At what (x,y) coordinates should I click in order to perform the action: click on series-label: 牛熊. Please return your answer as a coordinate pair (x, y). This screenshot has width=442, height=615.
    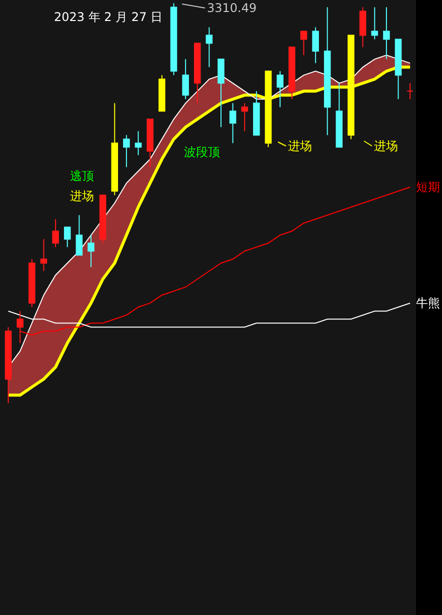
    Looking at the image, I should click on (428, 303).